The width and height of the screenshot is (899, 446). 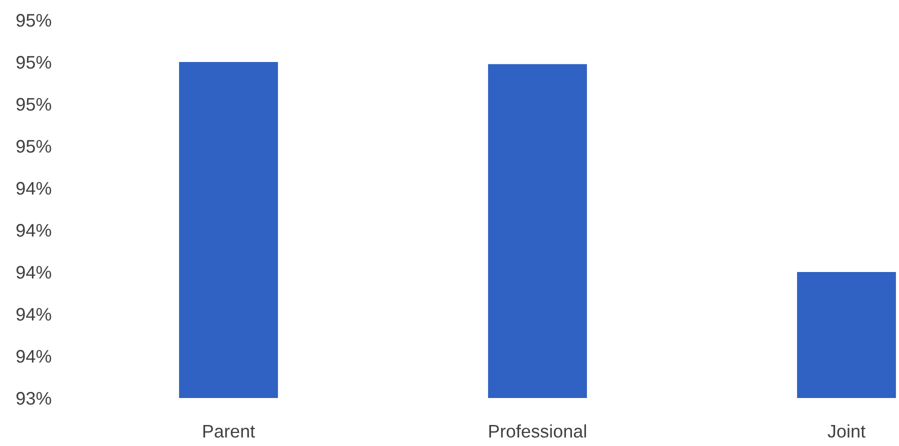 I want to click on x-tick-label: Joint, so click(x=847, y=431).